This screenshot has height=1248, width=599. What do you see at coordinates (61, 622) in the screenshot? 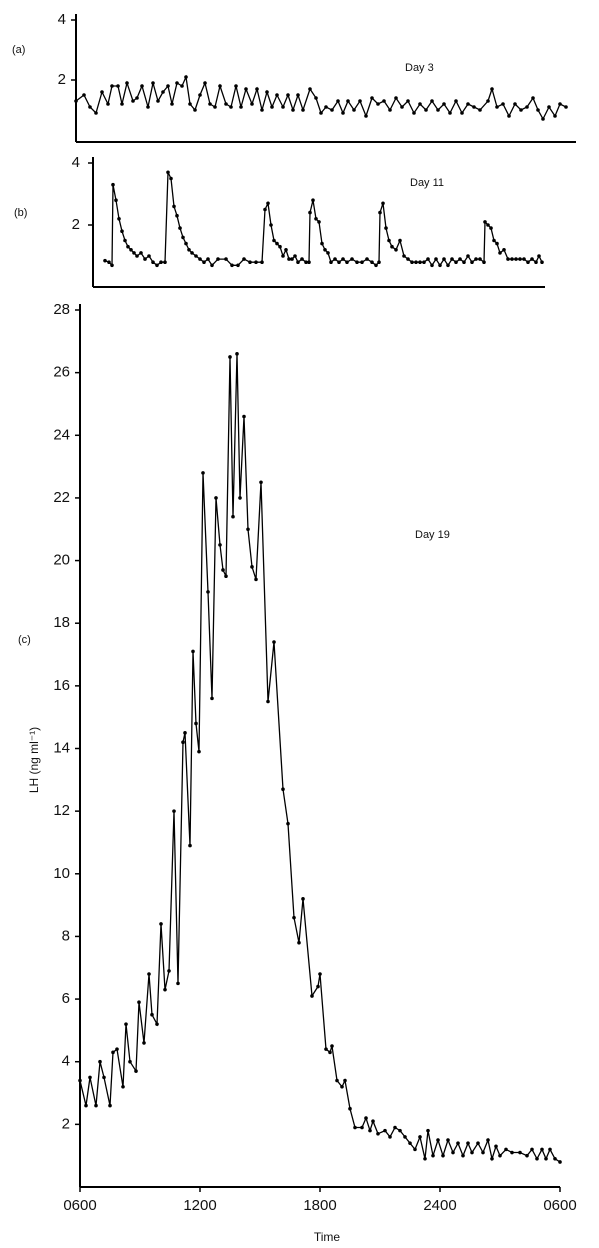
I see `y-tick-label: 18` at bounding box center [61, 622].